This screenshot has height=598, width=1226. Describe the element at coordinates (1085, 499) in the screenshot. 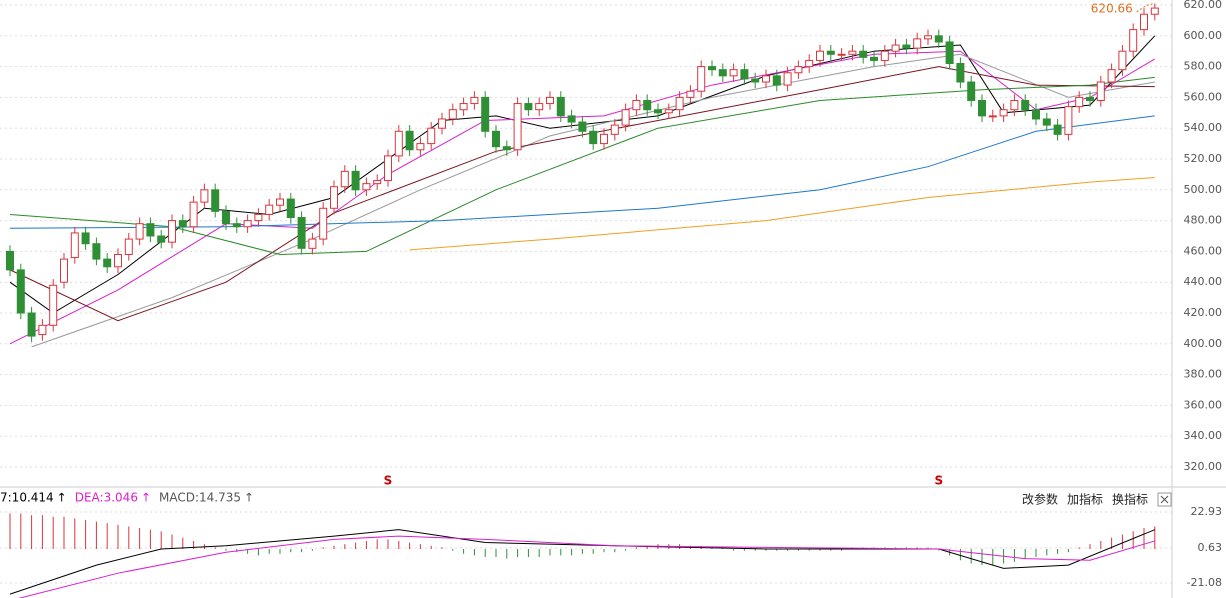

I see `toolbar-button: 加指标` at that location.